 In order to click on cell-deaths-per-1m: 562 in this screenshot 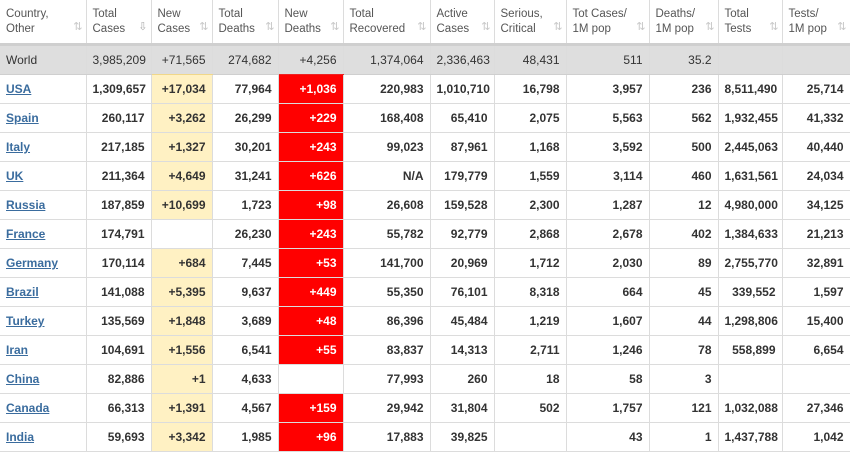, I will do `click(684, 118)`.